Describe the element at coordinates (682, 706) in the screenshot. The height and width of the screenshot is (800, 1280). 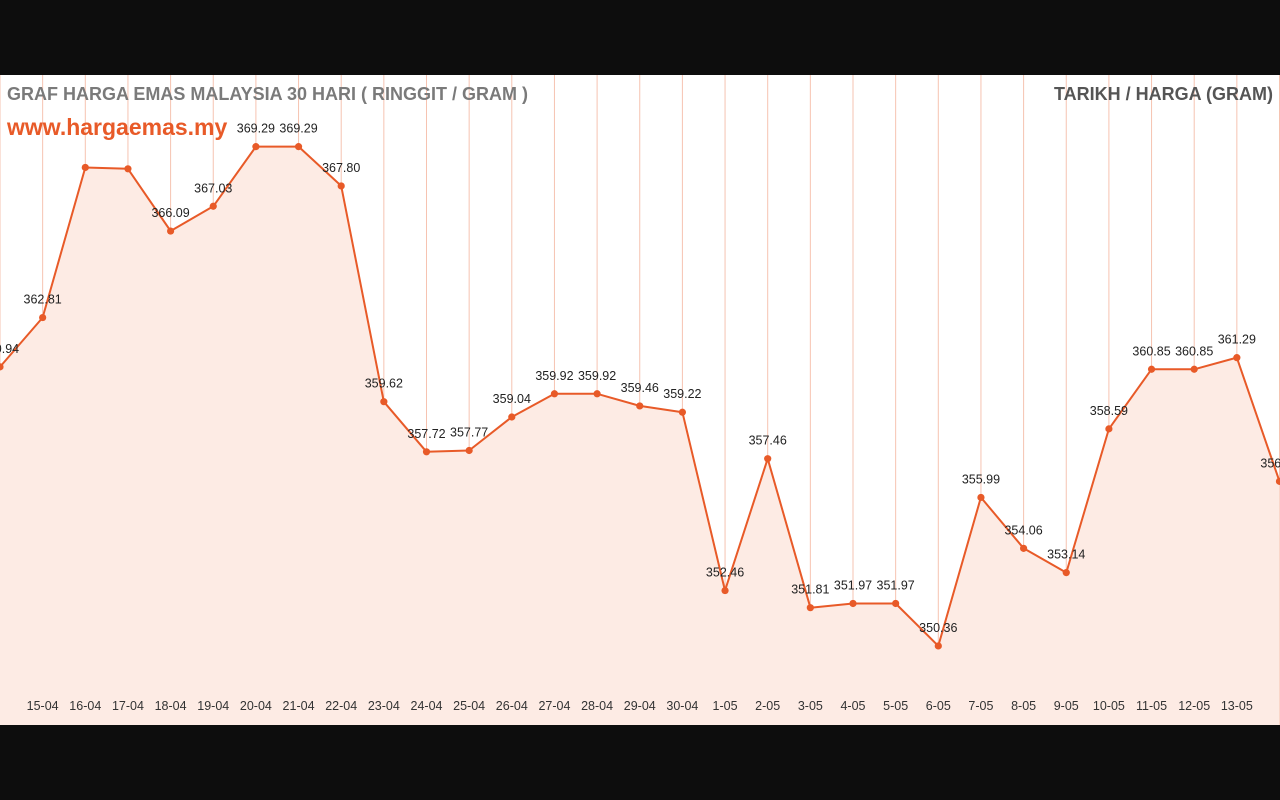
I see `x-tick-label: 30-04` at that location.